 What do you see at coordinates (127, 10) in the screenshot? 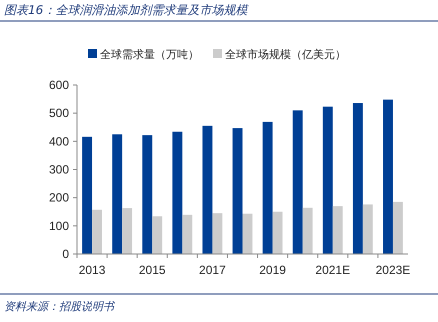
I see `chart-title: 图表16：全球润滑油添加剂需求量及市场规模` at bounding box center [127, 10].